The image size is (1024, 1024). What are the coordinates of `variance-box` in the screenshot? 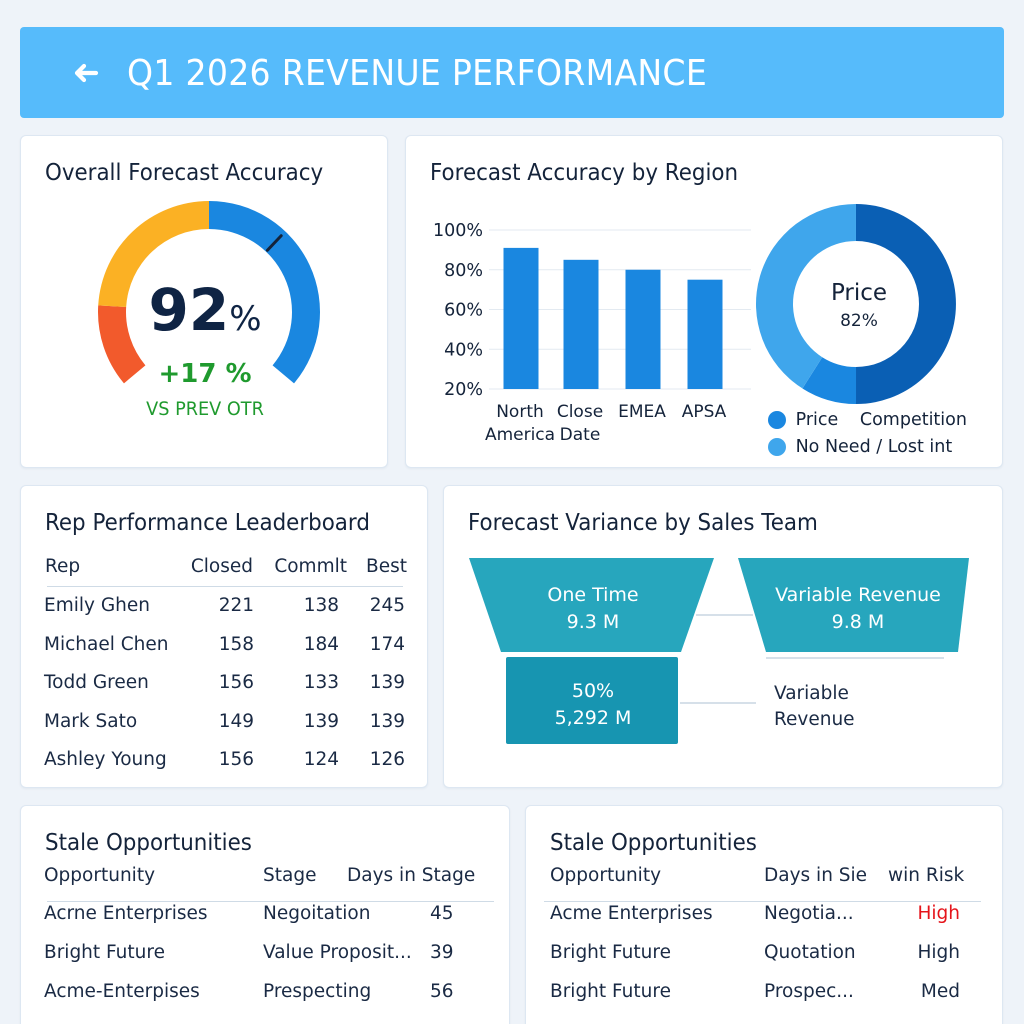 It's located at (592, 700).